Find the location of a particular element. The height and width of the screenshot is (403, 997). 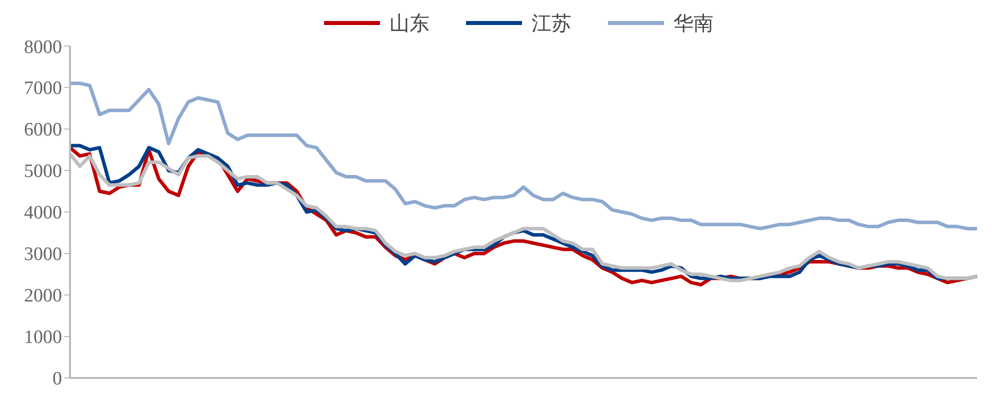

legend-label: 江苏 is located at coordinates (552, 24).